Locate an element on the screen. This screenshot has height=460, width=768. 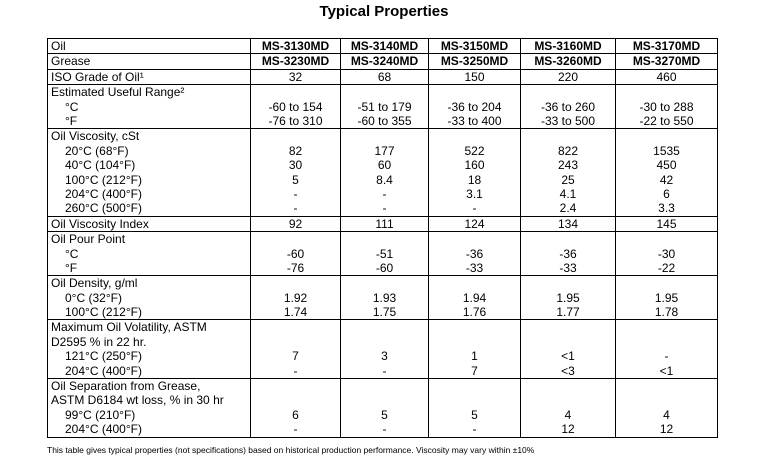
value: 150 is located at coordinates (474, 76).